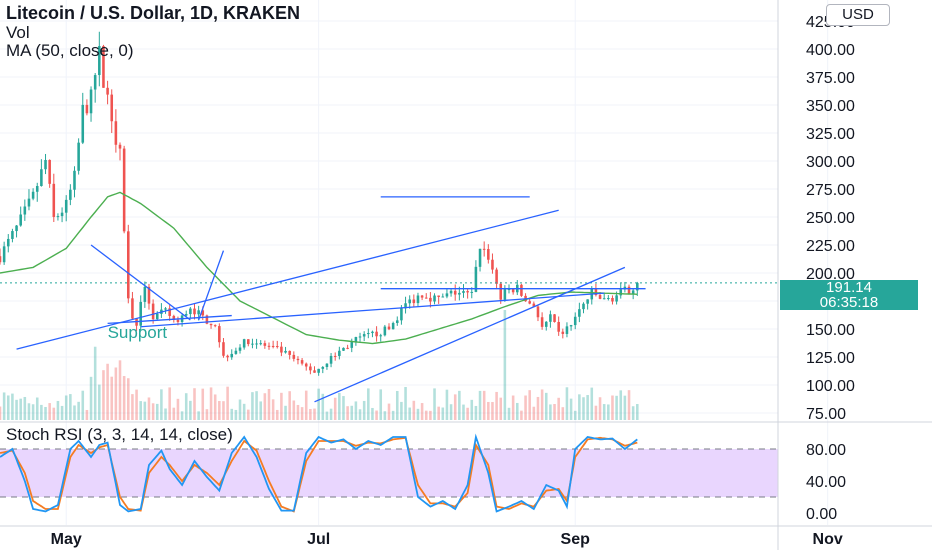  I want to click on price-tick-label: 350.00, so click(830, 106).